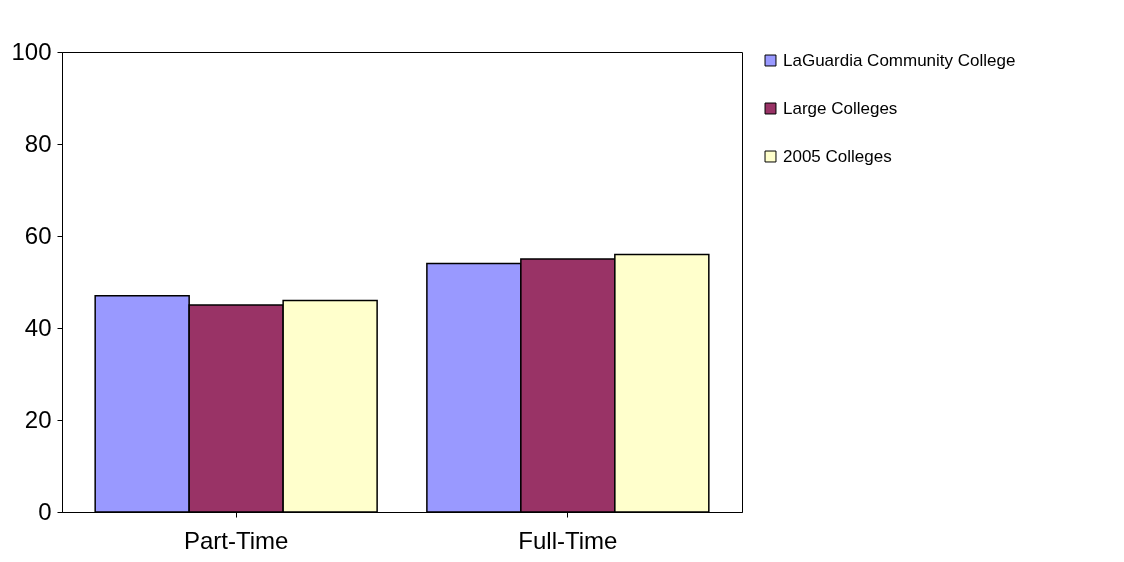 The height and width of the screenshot is (562, 1124). What do you see at coordinates (899, 60) in the screenshot?
I see `legend-label: LaGuardia Community College` at bounding box center [899, 60].